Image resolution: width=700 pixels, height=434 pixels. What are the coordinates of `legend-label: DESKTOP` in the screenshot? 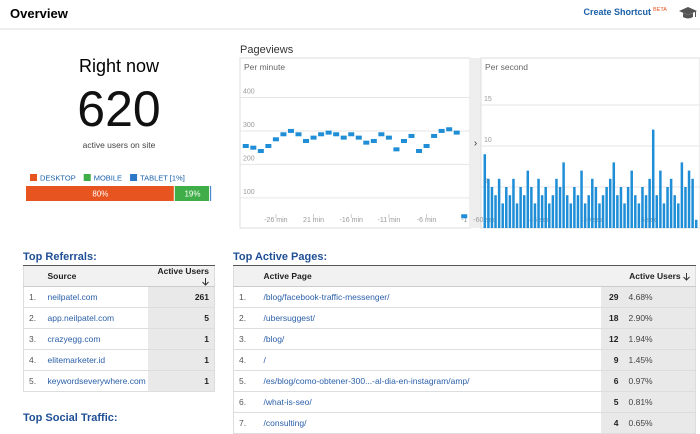 It's located at (58, 178).